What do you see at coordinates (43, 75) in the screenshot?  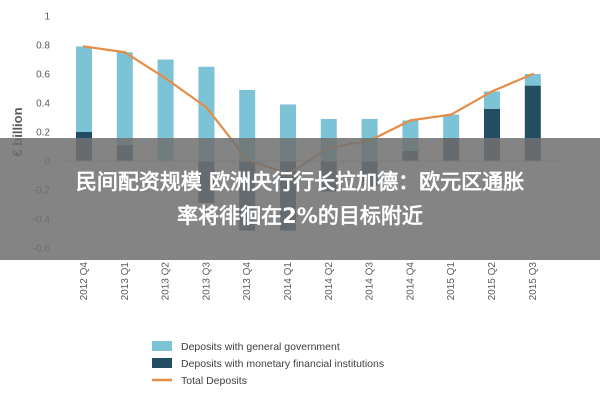 I see `y-tick-label: 0.6` at bounding box center [43, 75].